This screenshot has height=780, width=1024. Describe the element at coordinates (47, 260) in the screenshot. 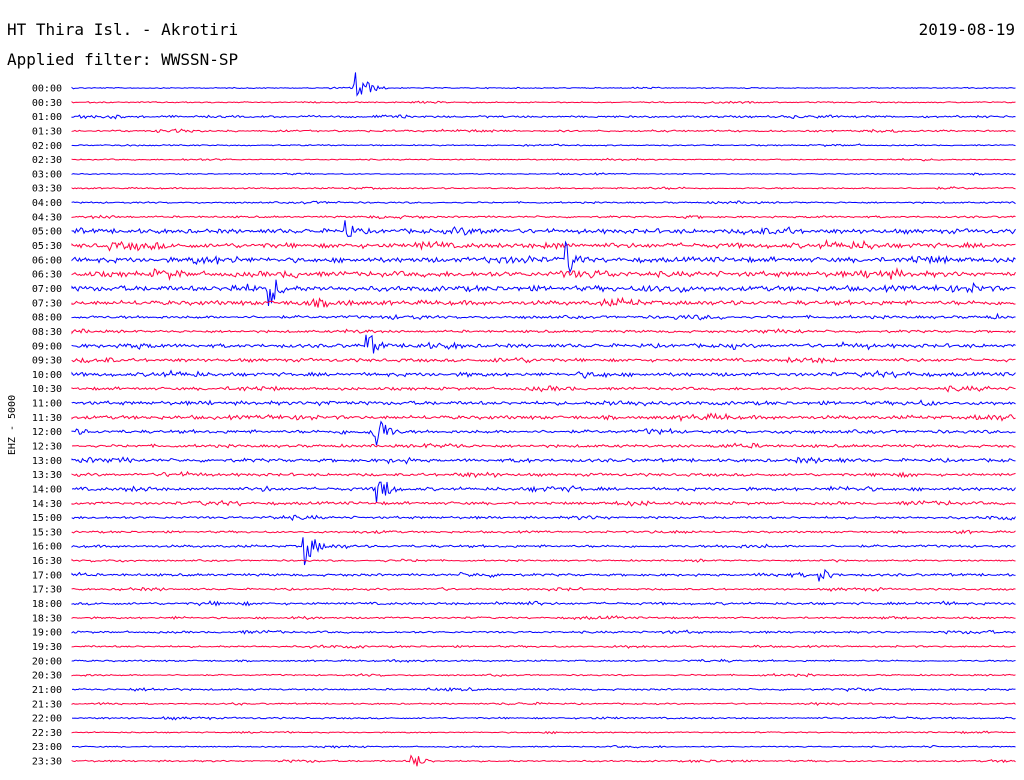

I see `time-tick-label: 06:00` at that location.